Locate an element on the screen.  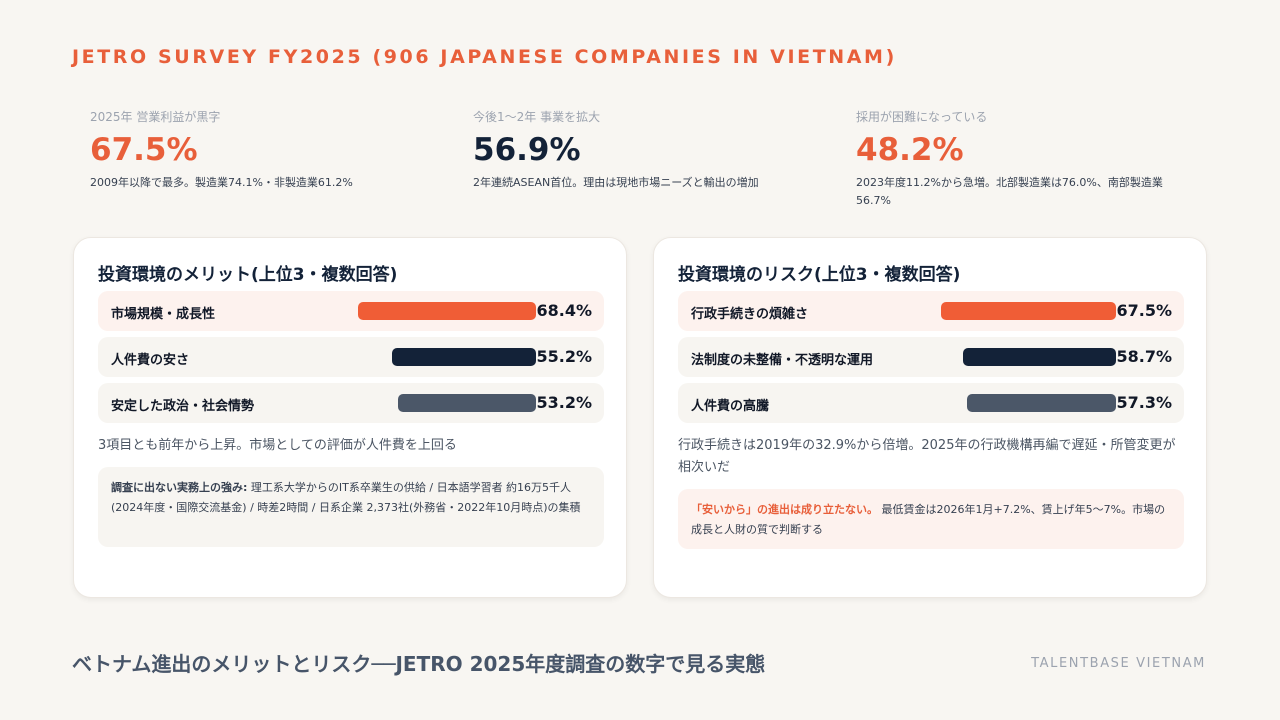
stat-note: 2年連続ASEAN首位。理由は現地市場ニーズと輸出の増加 is located at coordinates (616, 182).